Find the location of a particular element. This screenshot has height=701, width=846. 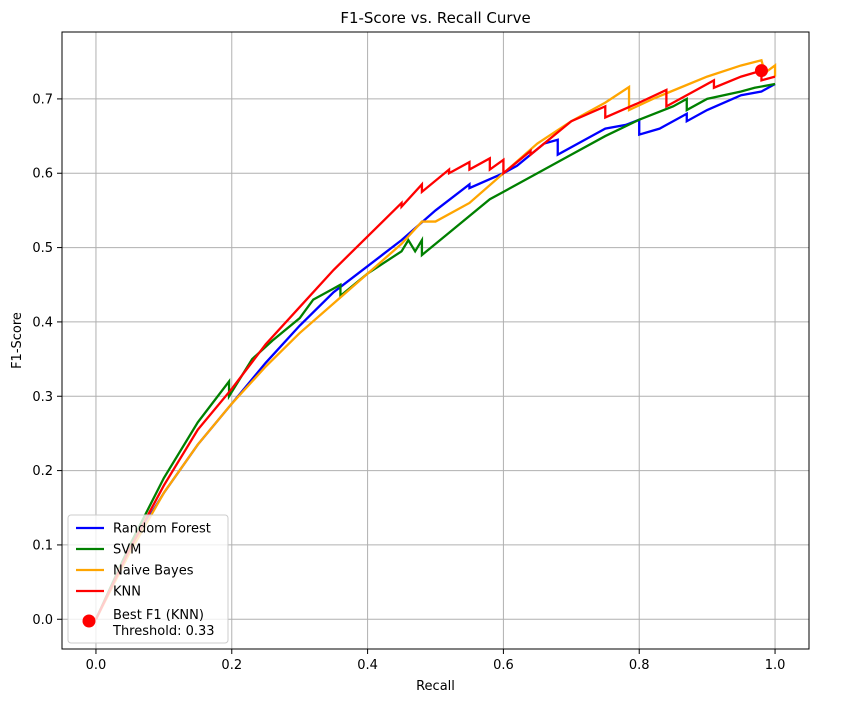

y-tick-label: 0.6 is located at coordinates (42, 174).